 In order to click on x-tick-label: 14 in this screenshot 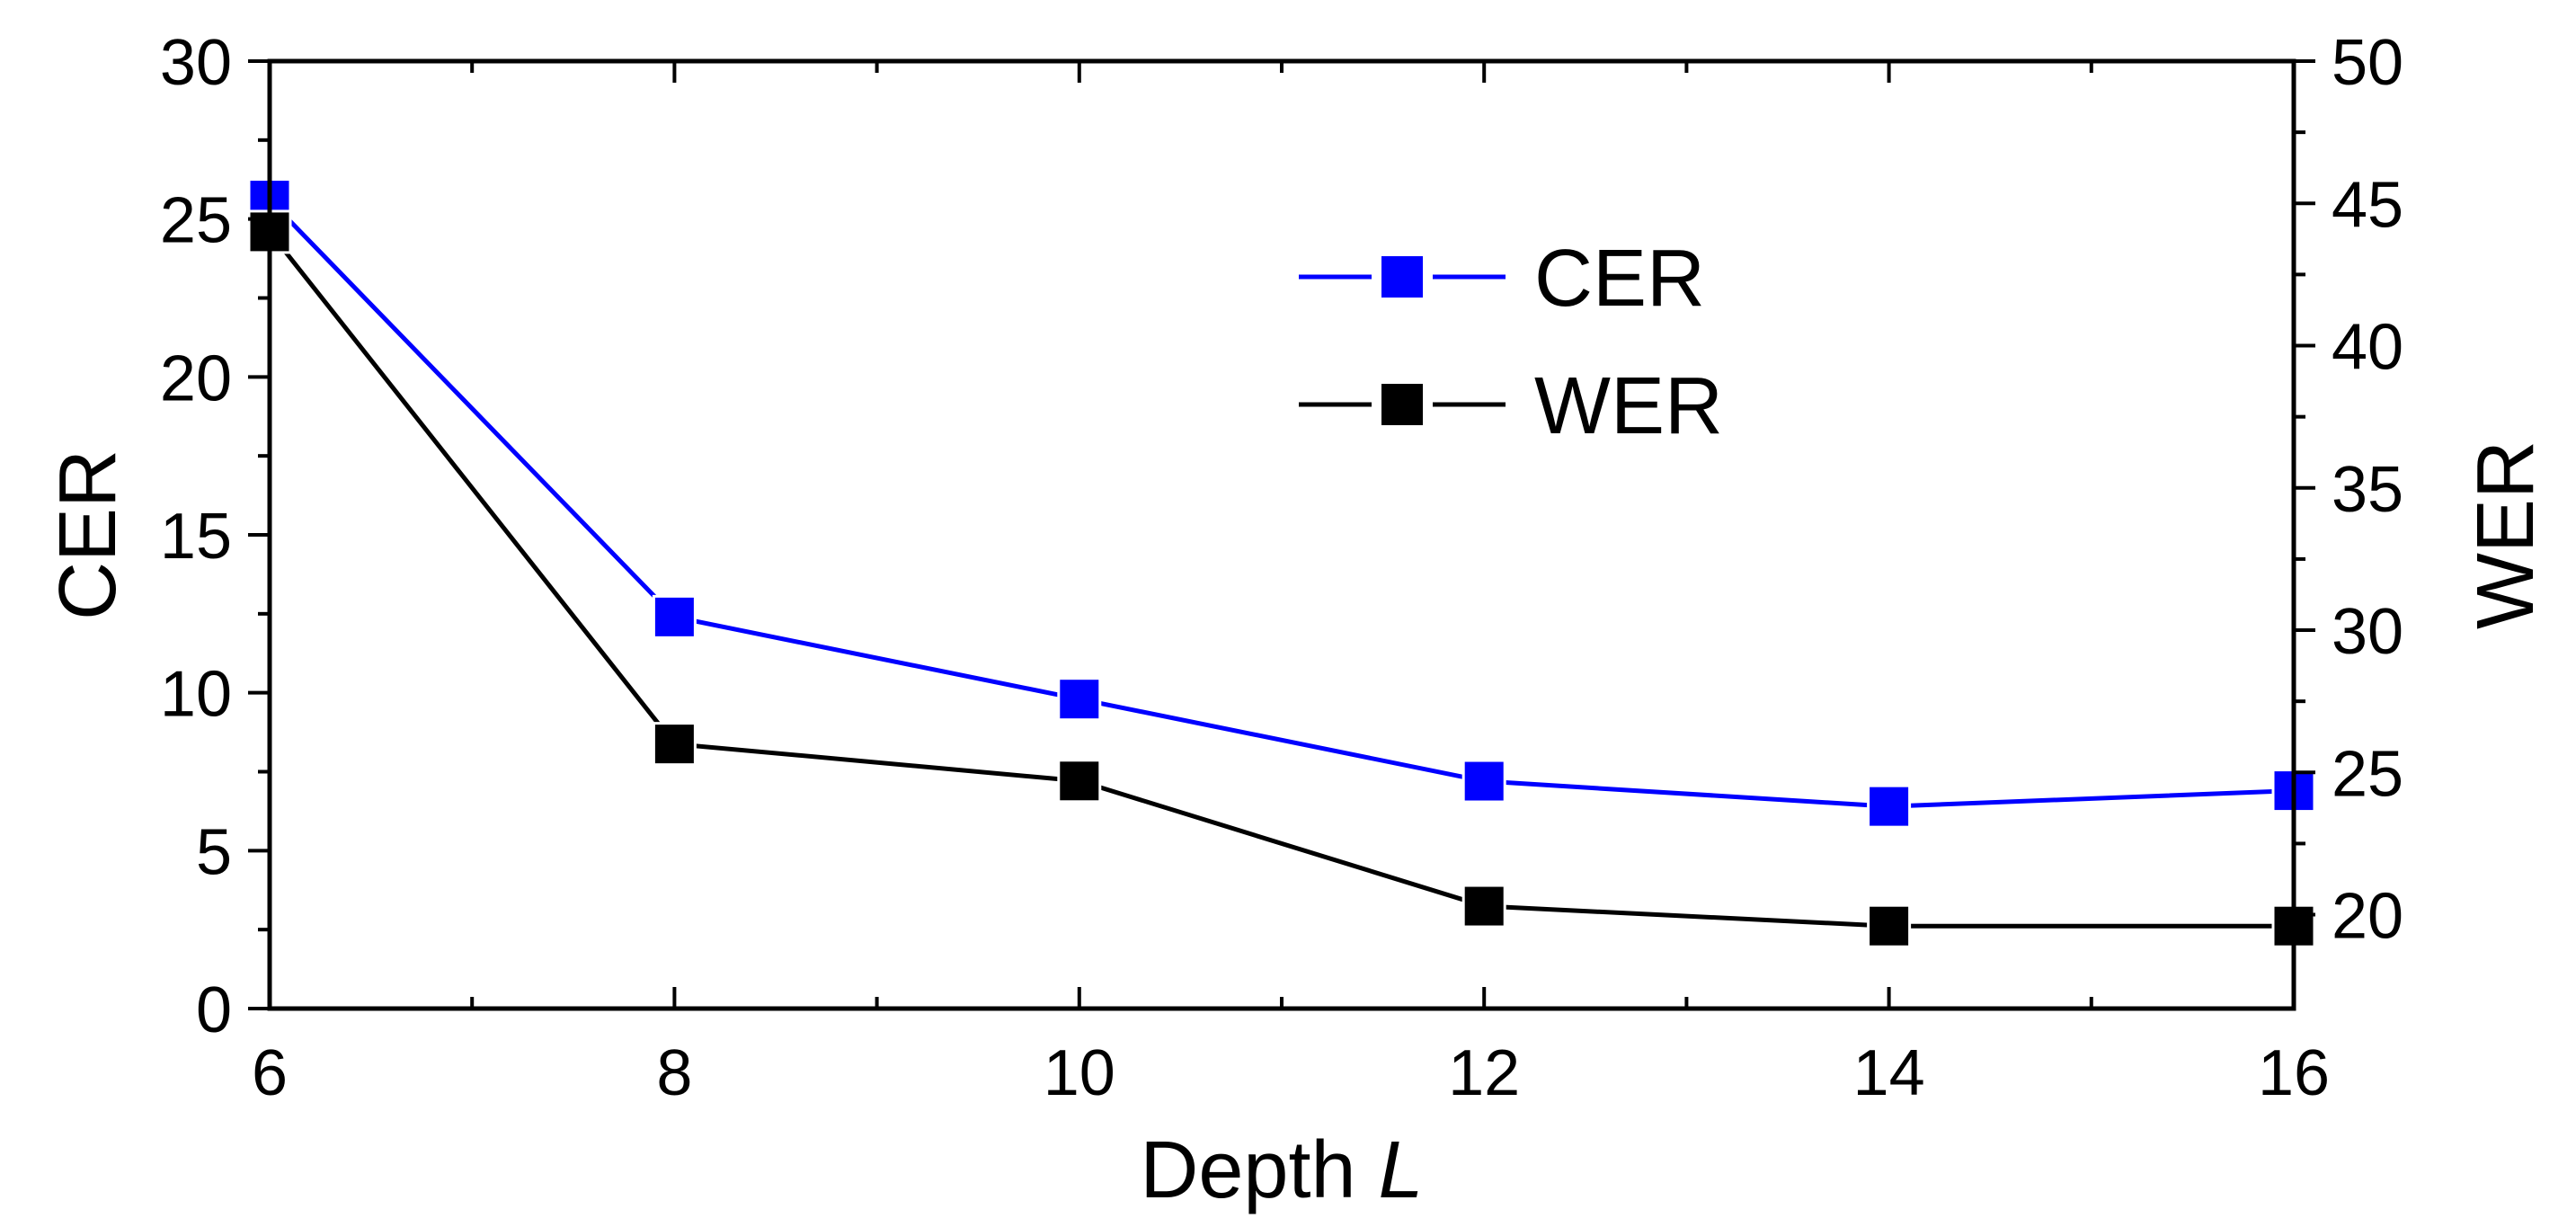, I will do `click(1889, 1073)`.